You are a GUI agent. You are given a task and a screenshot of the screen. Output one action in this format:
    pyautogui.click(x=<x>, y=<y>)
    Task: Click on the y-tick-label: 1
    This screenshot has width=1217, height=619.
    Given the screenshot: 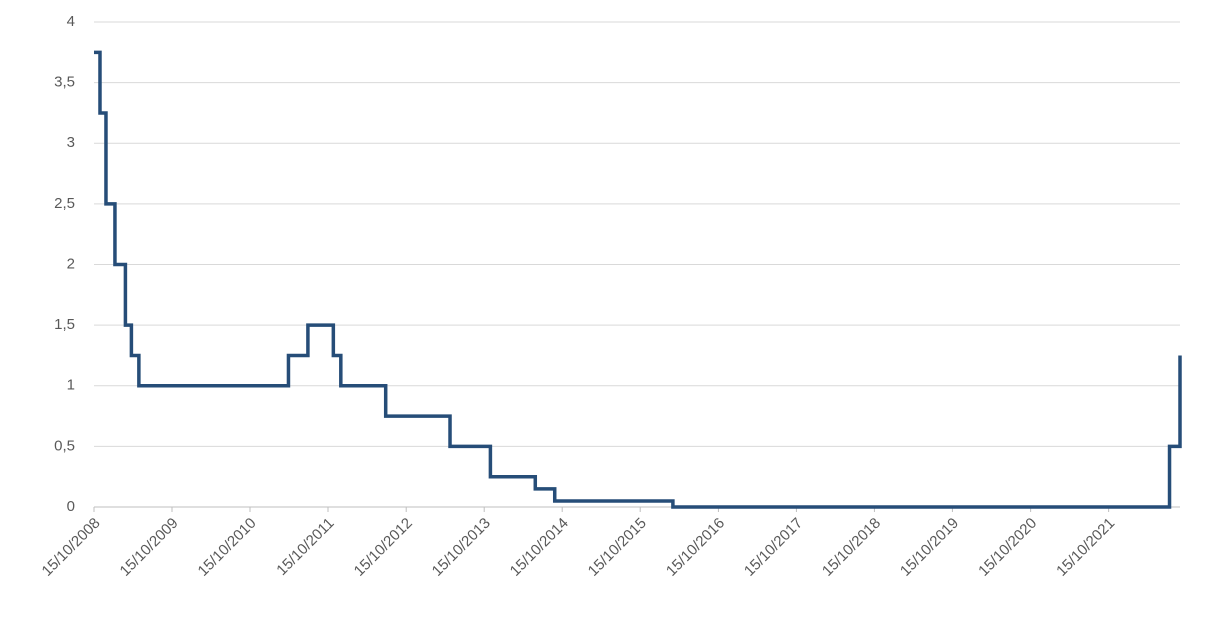 What is the action you would take?
    pyautogui.click(x=71, y=385)
    